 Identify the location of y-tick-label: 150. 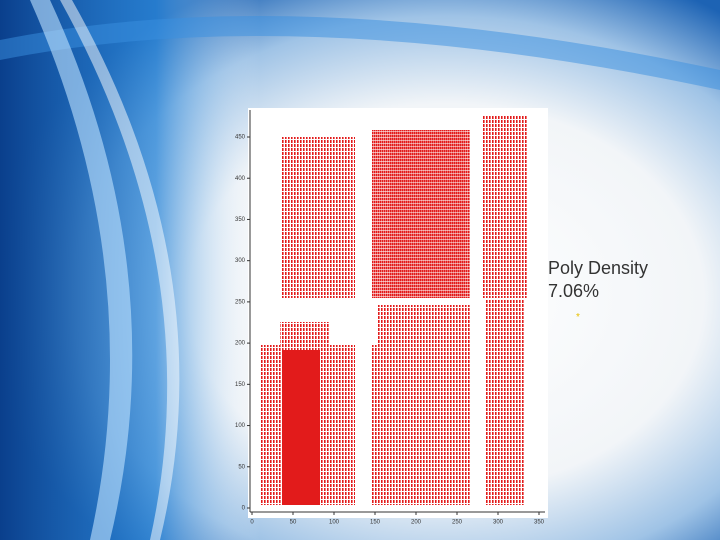
(240, 385).